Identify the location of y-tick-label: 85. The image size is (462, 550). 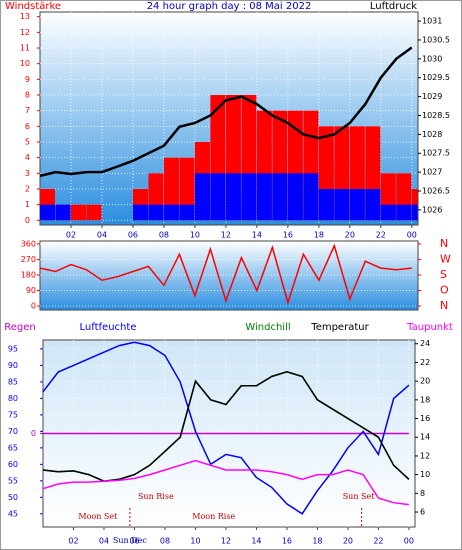
(13, 381).